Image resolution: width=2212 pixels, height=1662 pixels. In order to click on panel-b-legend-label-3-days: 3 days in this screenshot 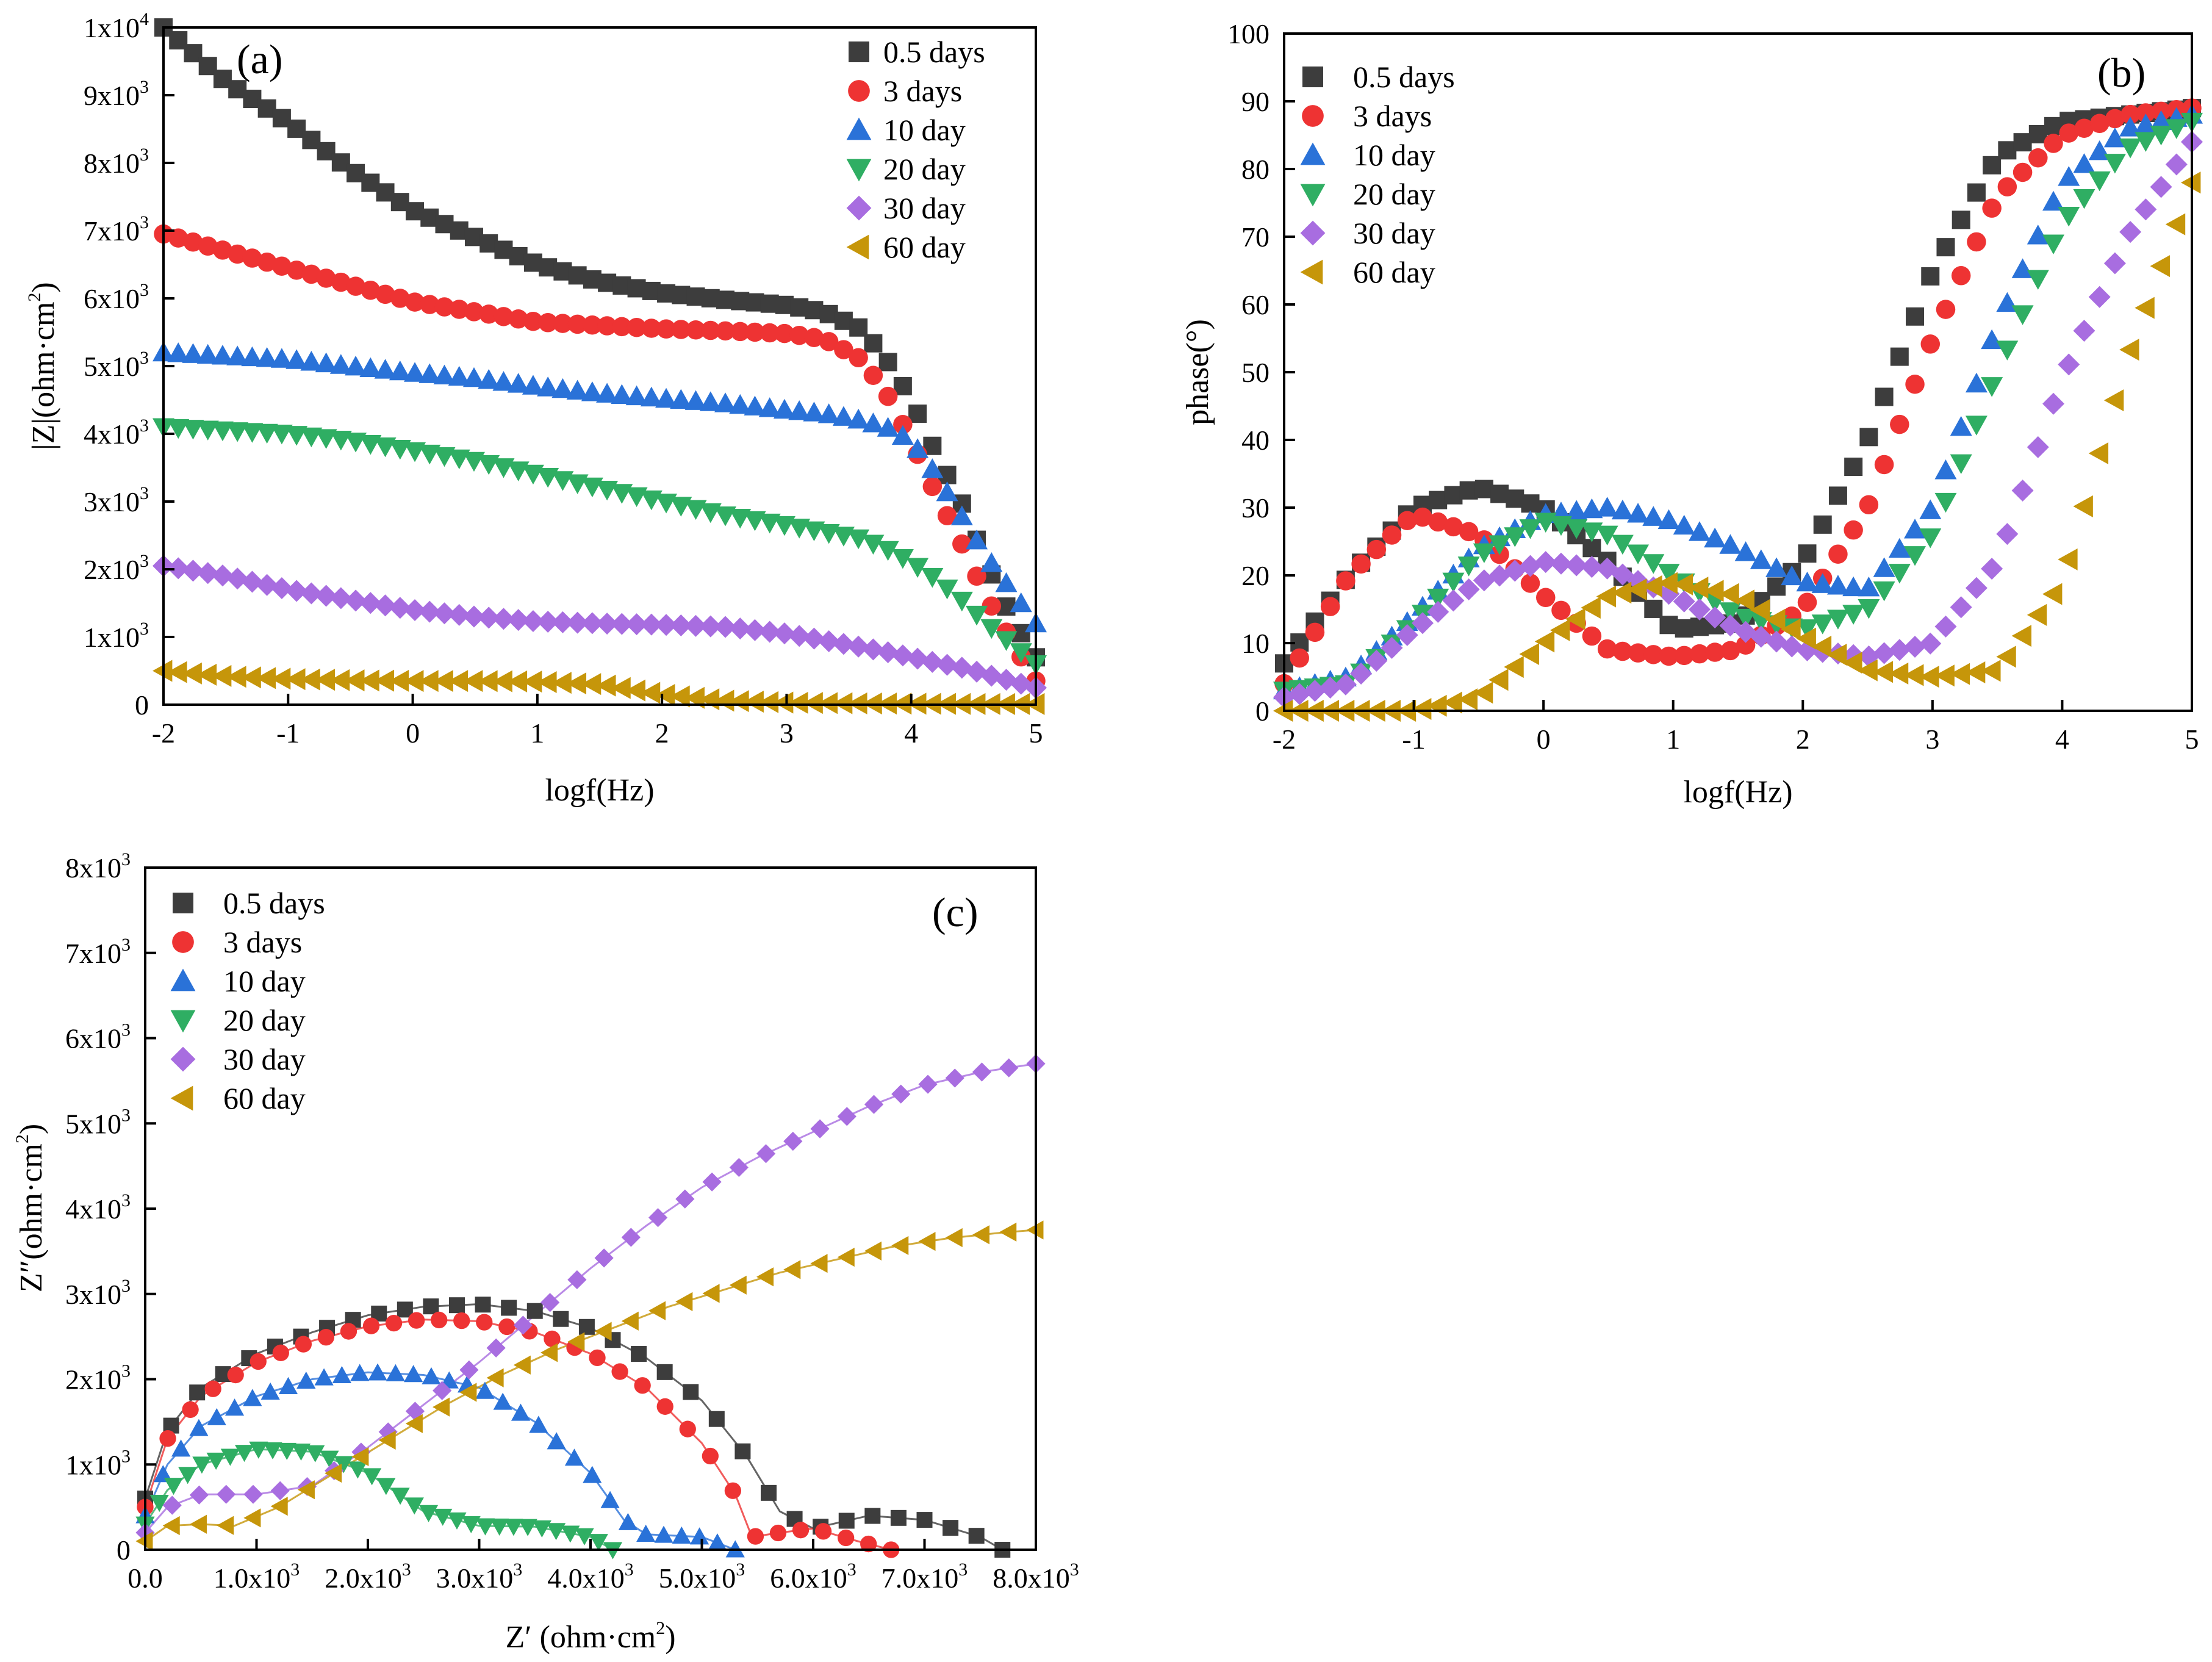, I will do `click(1393, 116)`.